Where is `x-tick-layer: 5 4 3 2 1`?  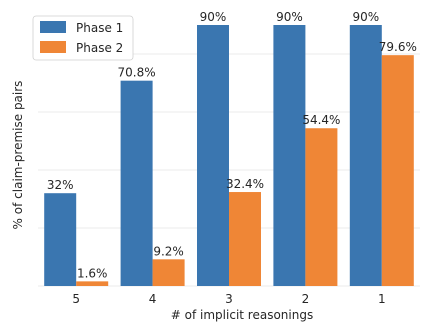
x-tick-layer: 5 4 3 2 1 is located at coordinates (228, 299).